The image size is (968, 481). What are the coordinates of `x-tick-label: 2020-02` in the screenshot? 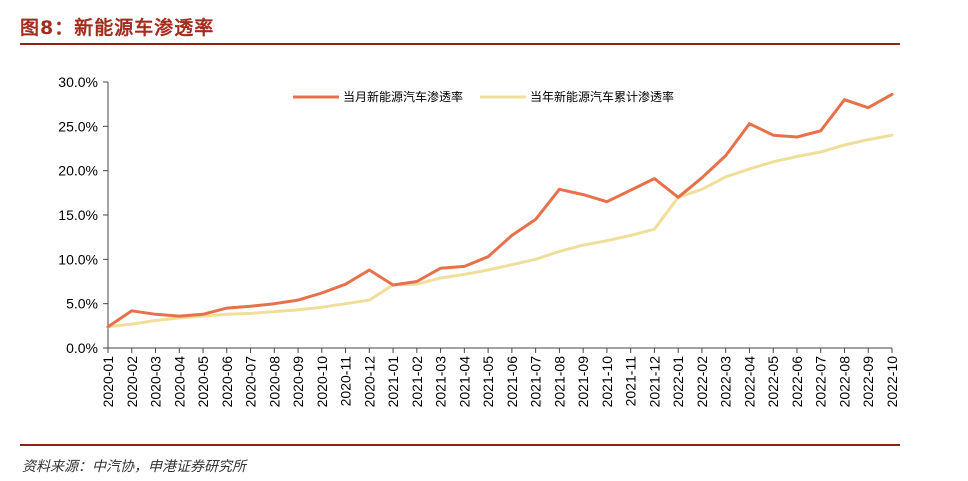 It's located at (132, 382).